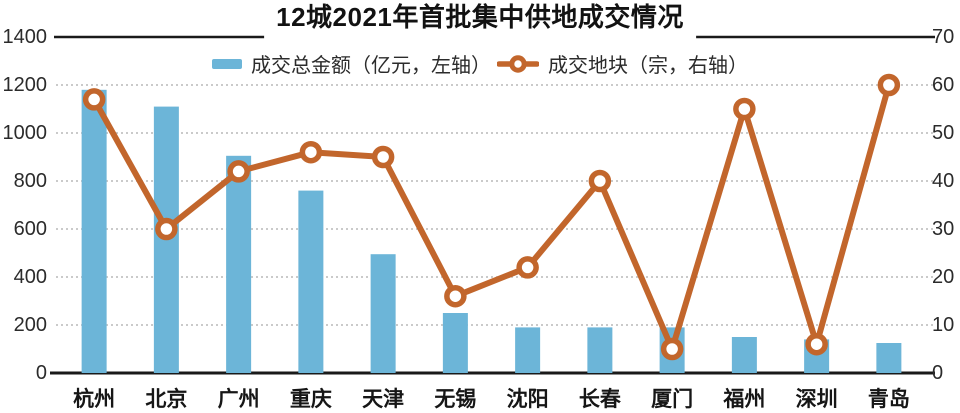 This screenshot has width=960, height=413. What do you see at coordinates (30, 325) in the screenshot?
I see `y-axis-tick-left: 200` at bounding box center [30, 325].